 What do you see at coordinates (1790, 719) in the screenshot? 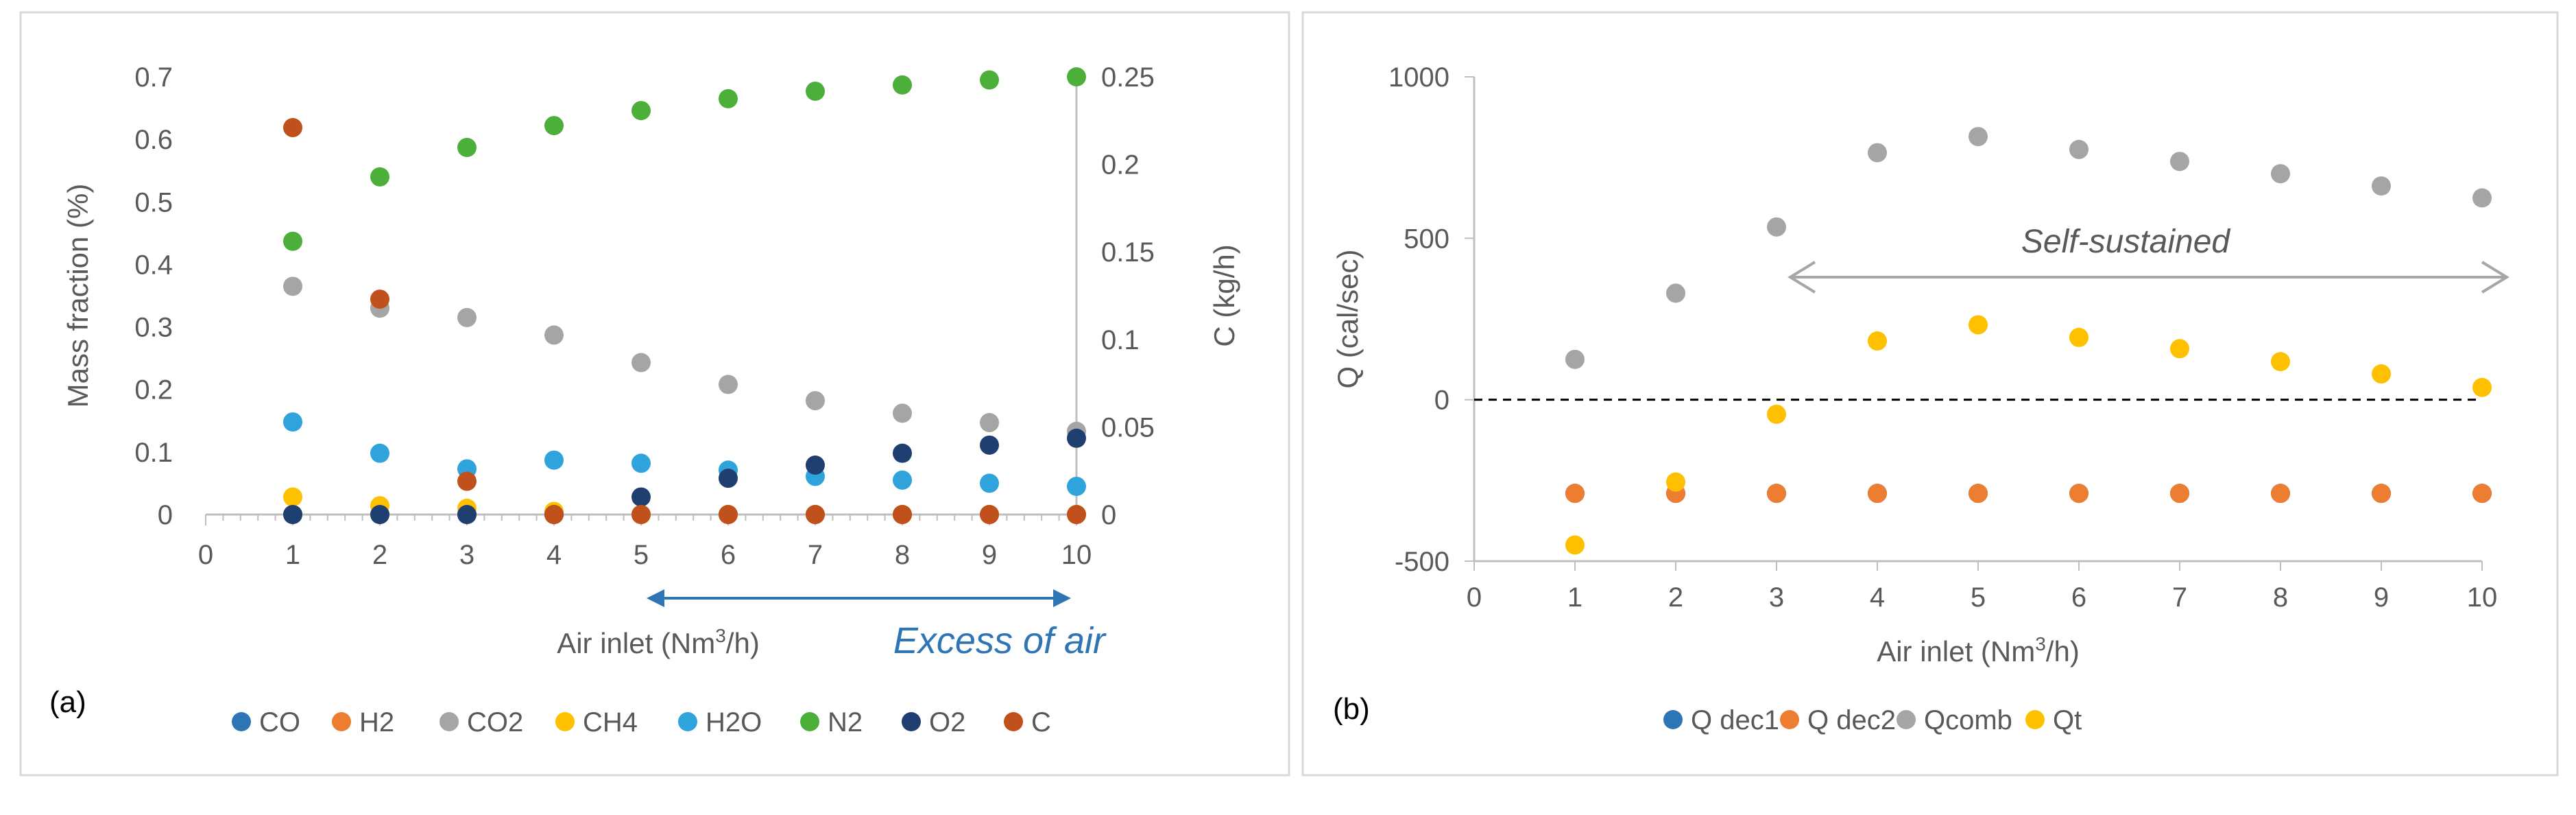
I see `legend-marker-q-dec2` at bounding box center [1790, 719].